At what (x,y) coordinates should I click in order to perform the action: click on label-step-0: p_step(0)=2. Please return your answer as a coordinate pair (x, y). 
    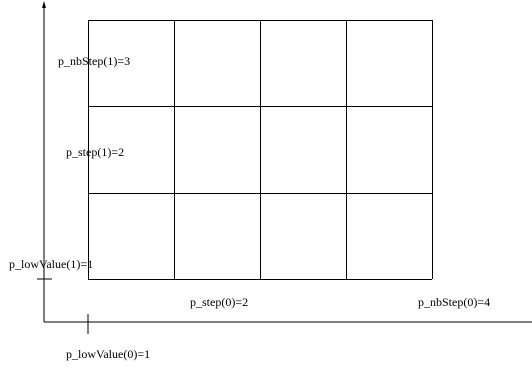
    Looking at the image, I should click on (219, 302).